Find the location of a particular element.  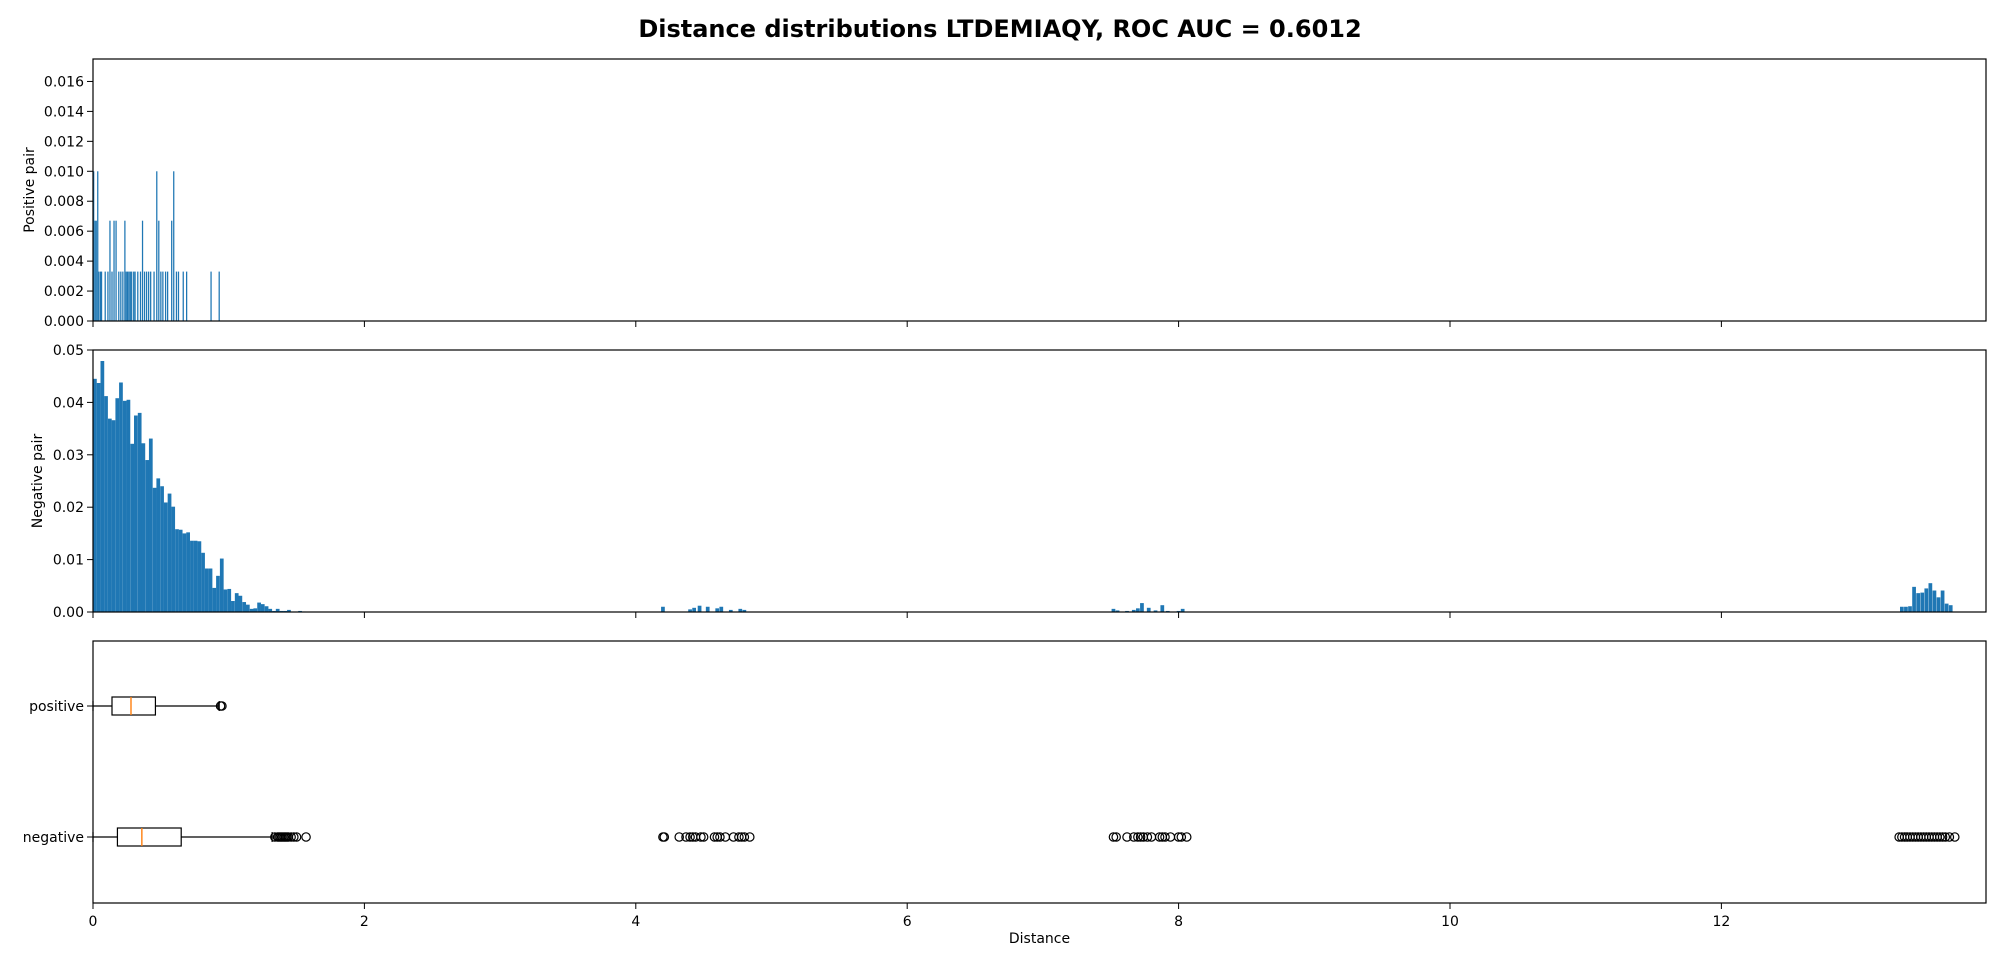

y-tick-label: 0.014 is located at coordinates (64, 112).